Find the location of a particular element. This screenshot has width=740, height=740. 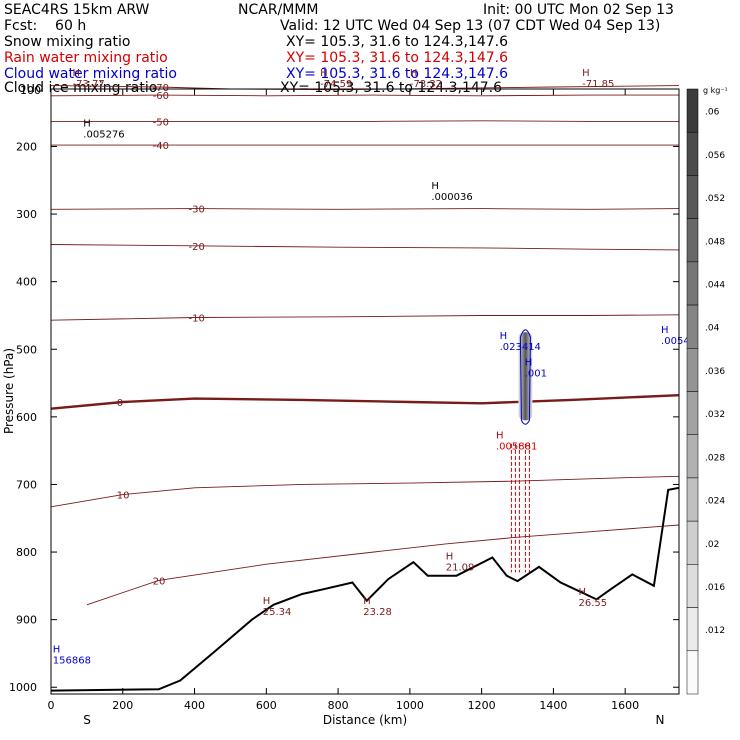

max-label: .023414 is located at coordinates (520, 347).